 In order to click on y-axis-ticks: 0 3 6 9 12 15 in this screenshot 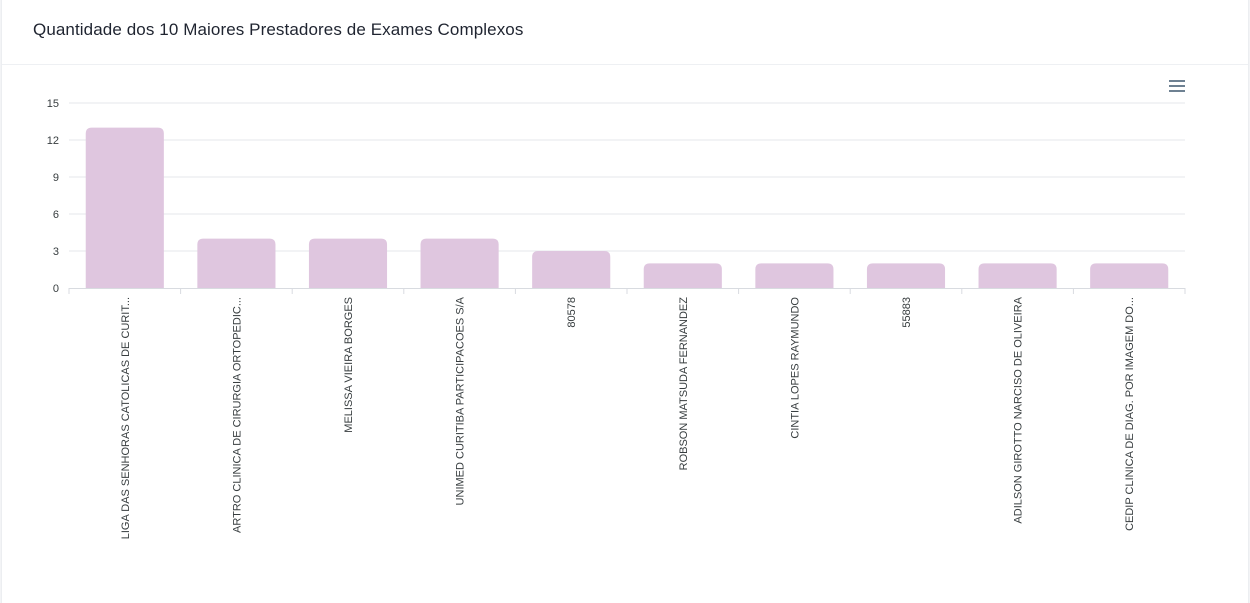, I will do `click(53, 196)`.